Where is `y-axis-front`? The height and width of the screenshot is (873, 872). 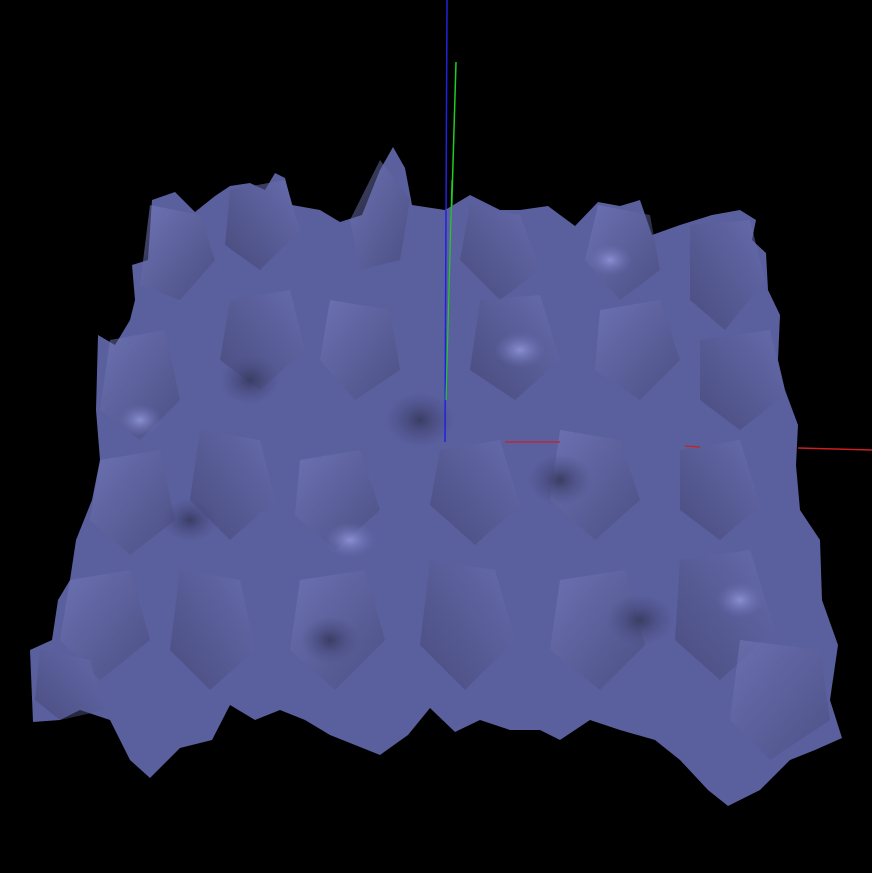
y-axis-front is located at coordinates (449, 290).